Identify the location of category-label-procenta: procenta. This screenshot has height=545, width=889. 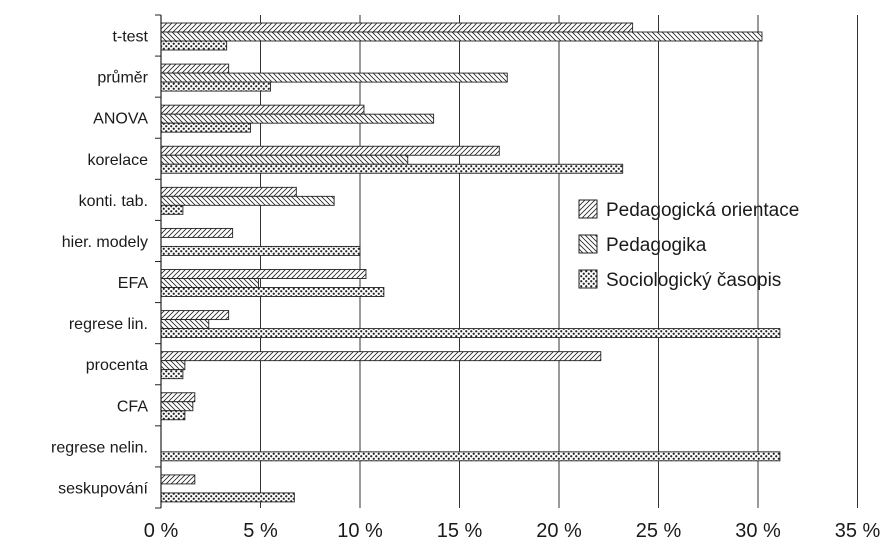
(117, 365).